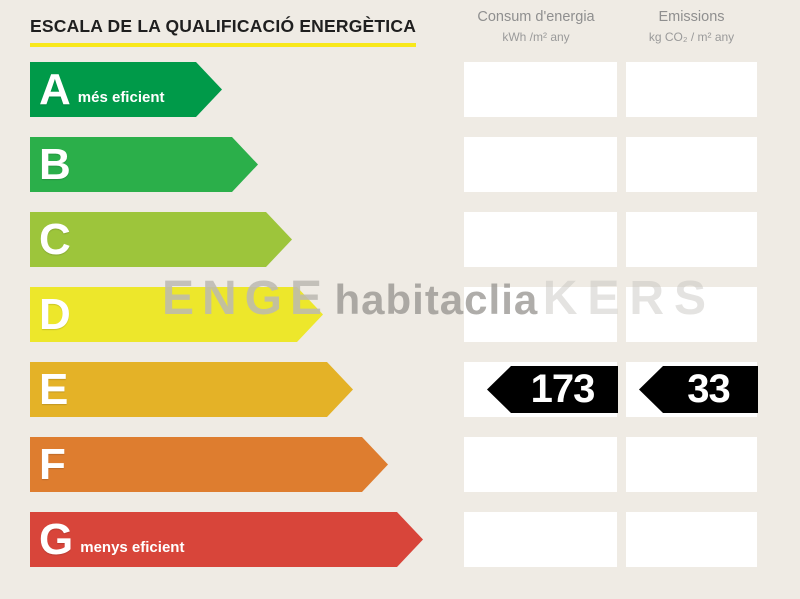 The width and height of the screenshot is (800, 599). I want to click on emissions-header-title: Emissions, so click(691, 17).